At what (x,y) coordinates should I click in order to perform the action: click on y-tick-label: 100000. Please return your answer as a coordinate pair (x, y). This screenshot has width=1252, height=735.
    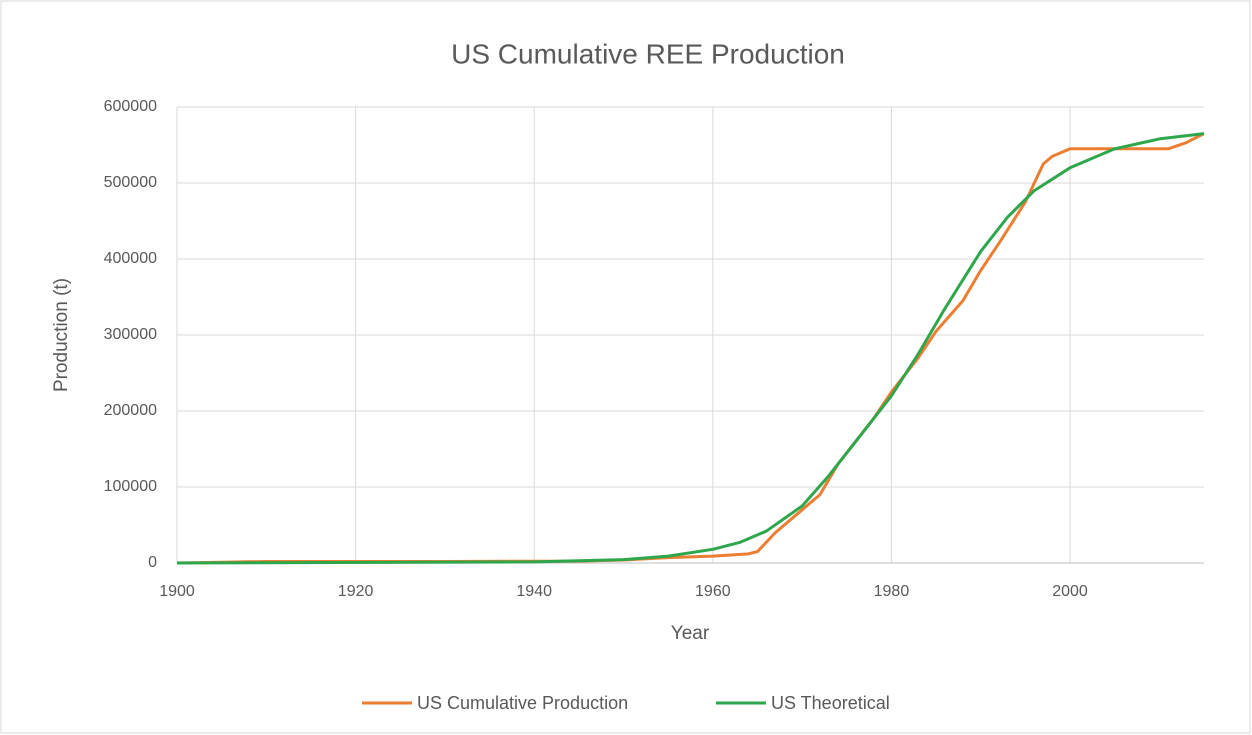
    Looking at the image, I should click on (130, 486).